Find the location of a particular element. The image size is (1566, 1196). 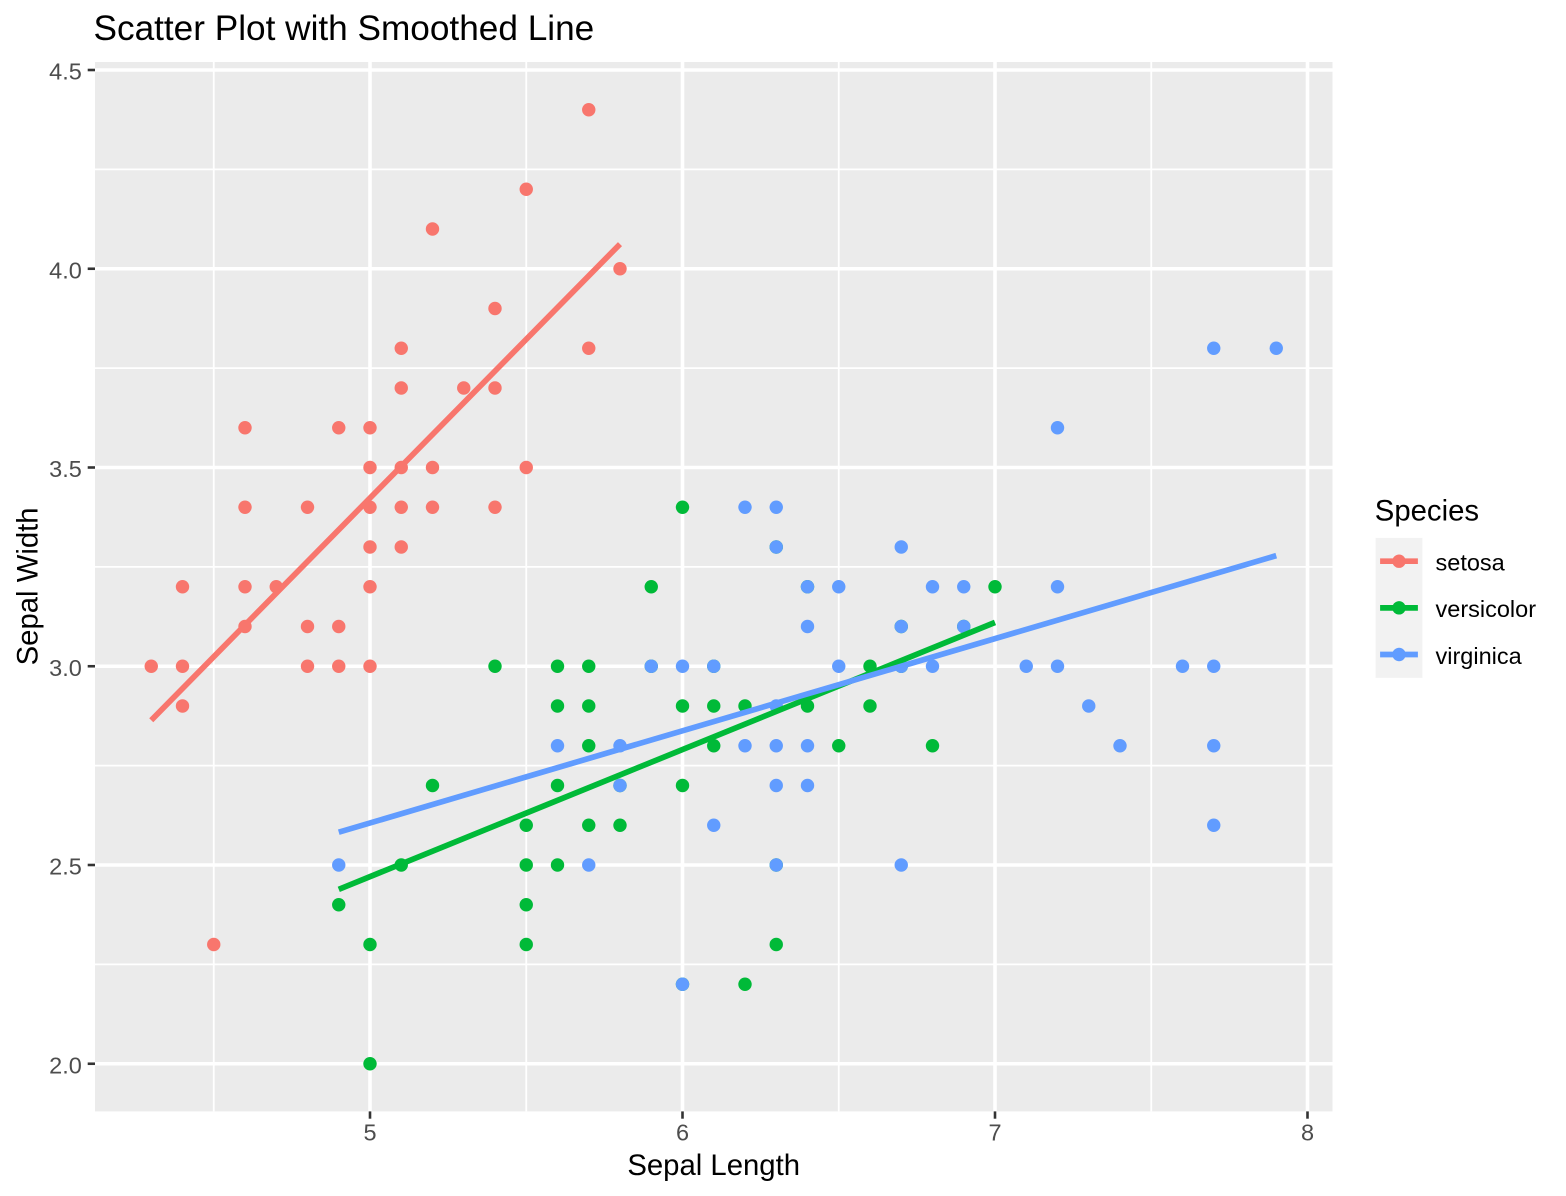

svg-text: 7 is located at coordinates (994, 1133).